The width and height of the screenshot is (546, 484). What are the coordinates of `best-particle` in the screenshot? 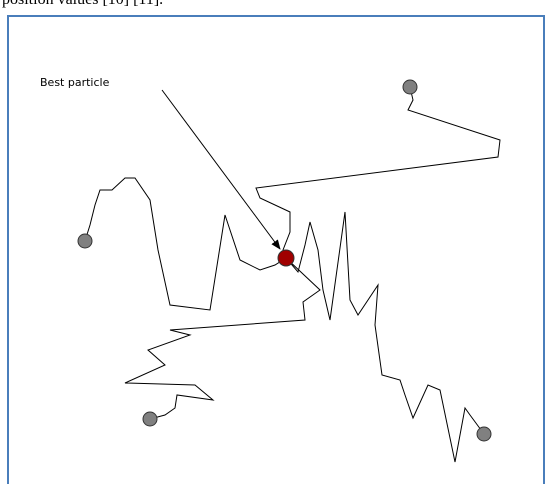 It's located at (286, 258).